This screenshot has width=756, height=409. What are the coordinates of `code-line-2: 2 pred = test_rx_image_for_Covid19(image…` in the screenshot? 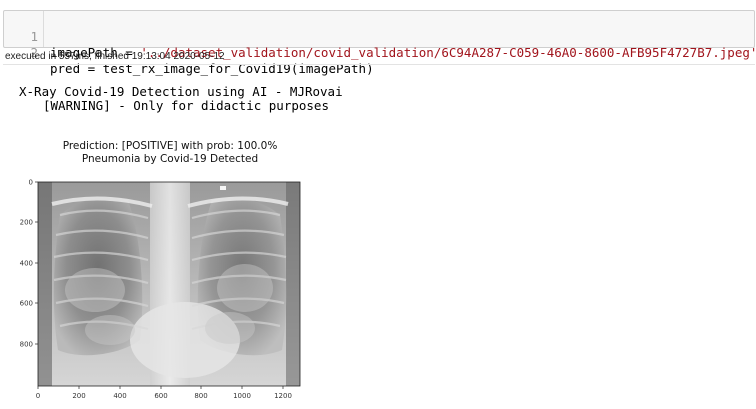 It's located at (19, 37).